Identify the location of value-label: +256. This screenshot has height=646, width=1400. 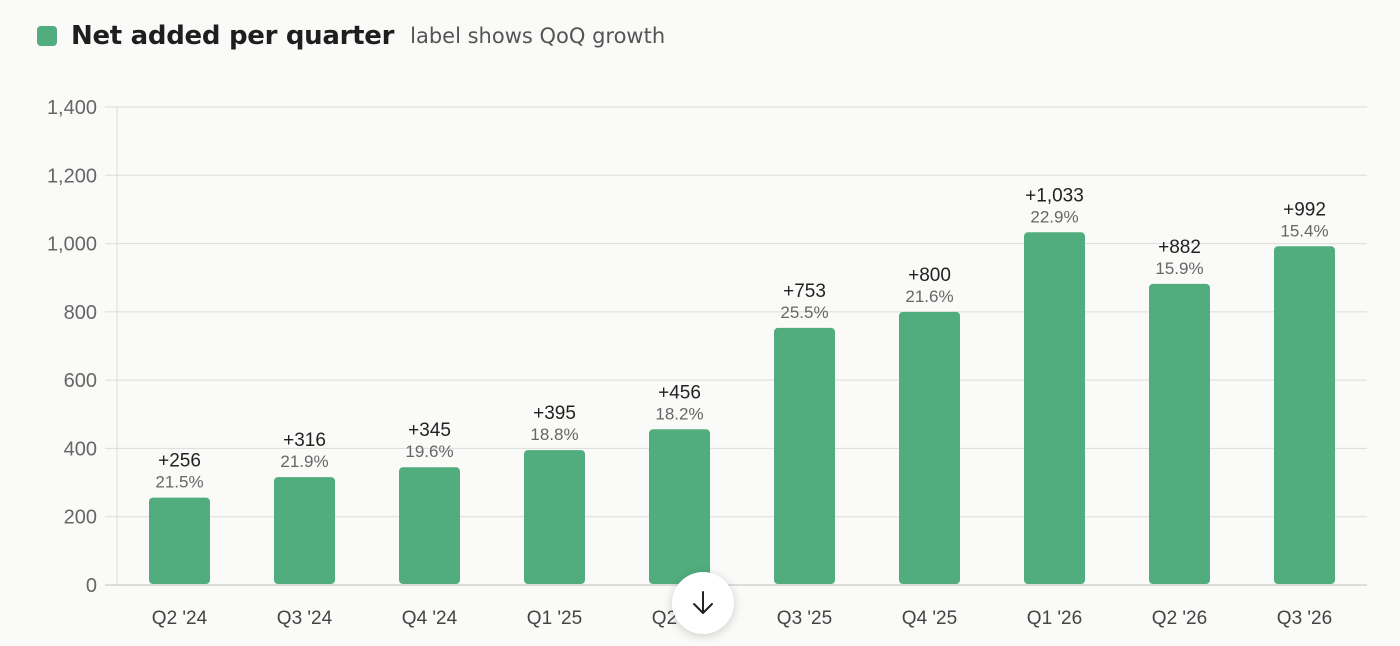
(179, 461).